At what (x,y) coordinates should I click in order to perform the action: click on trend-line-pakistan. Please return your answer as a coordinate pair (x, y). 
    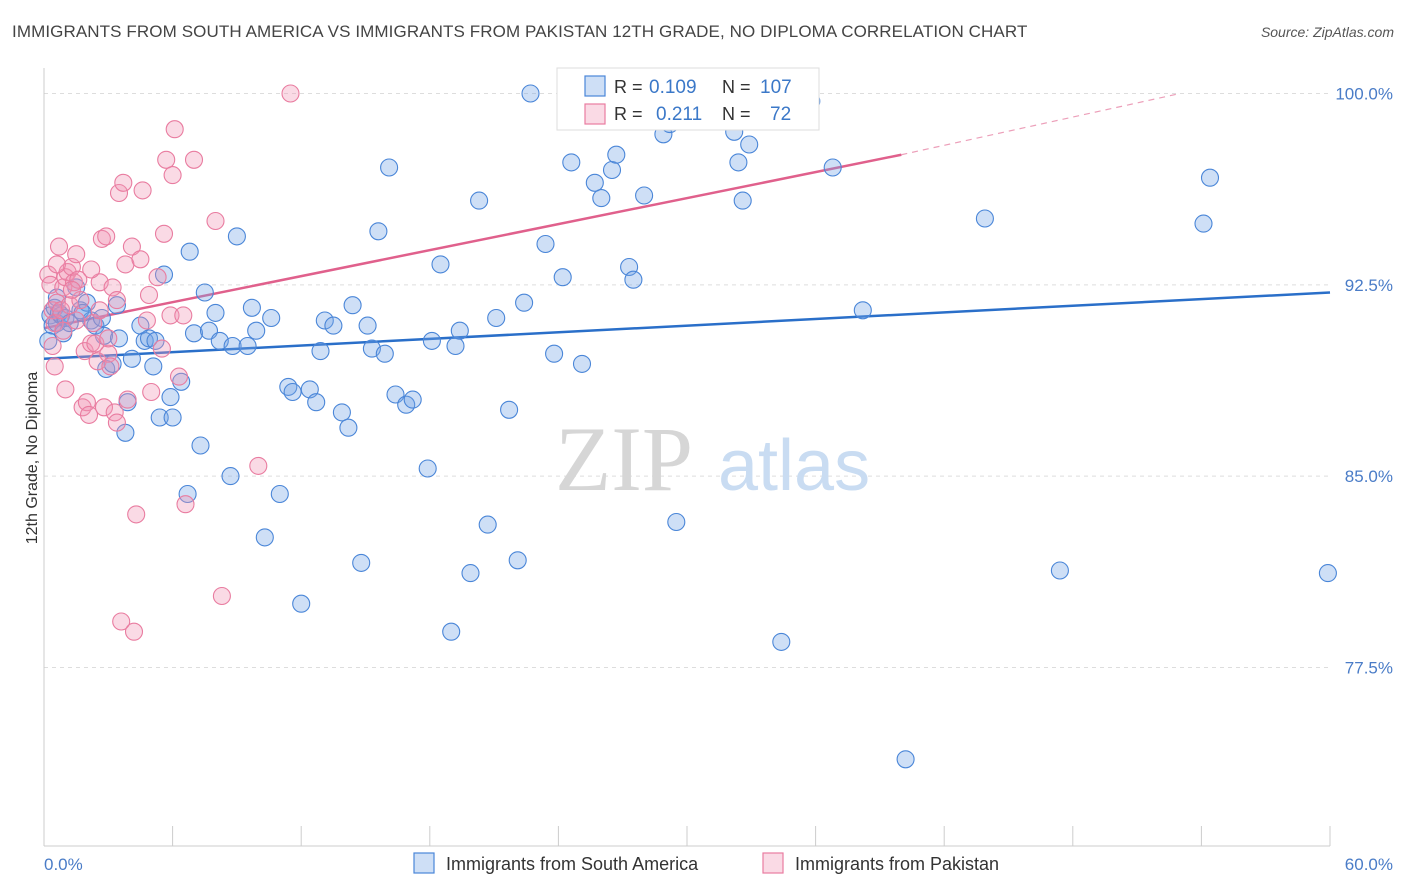
    Looking at the image, I should click on (472, 241).